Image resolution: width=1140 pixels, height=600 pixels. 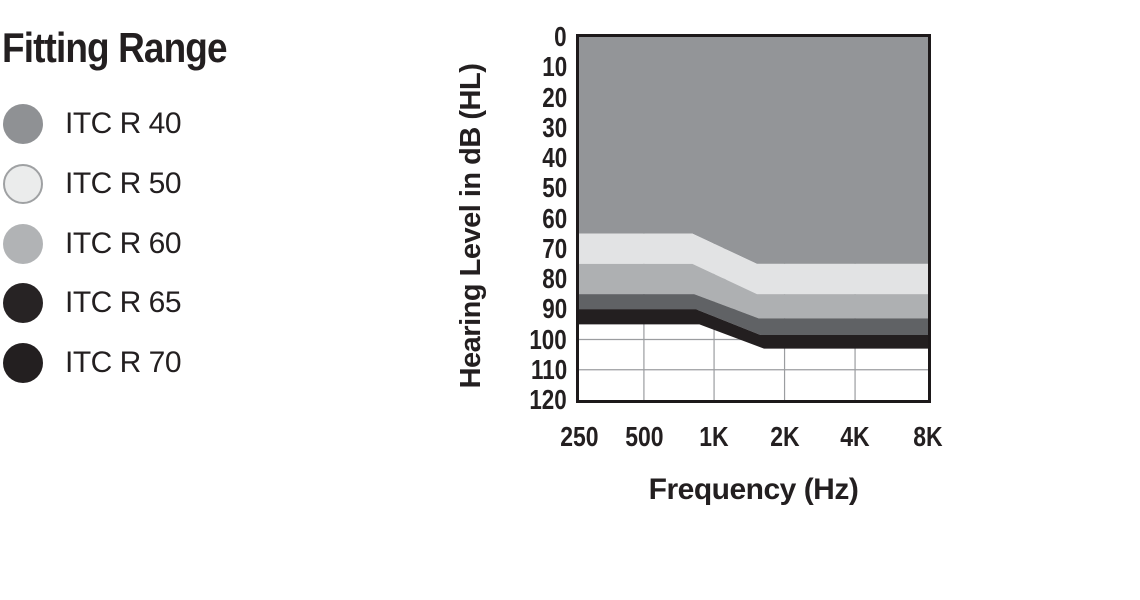 I want to click on legend-label-itc-r-50: ITC R 50, so click(x=123, y=183).